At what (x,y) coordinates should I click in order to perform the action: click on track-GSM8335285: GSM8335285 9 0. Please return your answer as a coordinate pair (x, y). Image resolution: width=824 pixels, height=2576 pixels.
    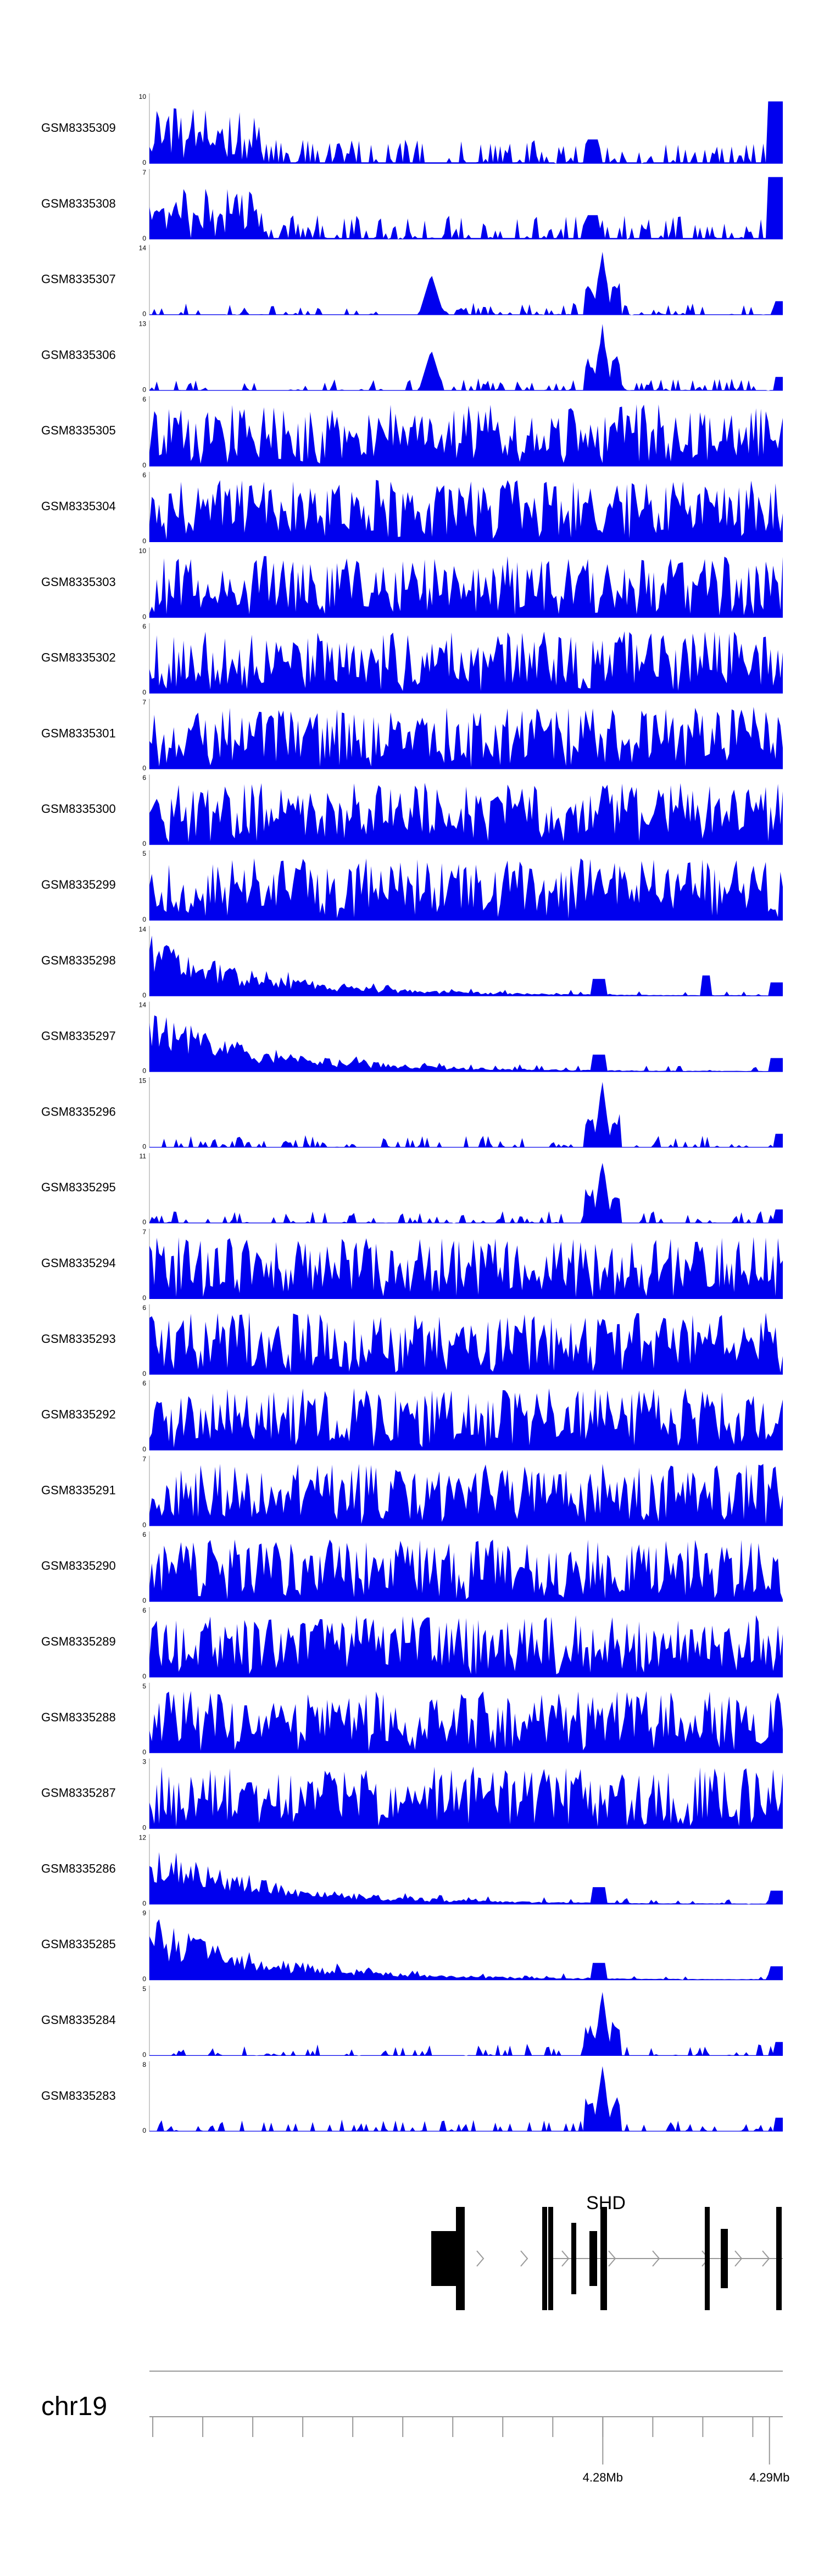
    Looking at the image, I should click on (412, 1946).